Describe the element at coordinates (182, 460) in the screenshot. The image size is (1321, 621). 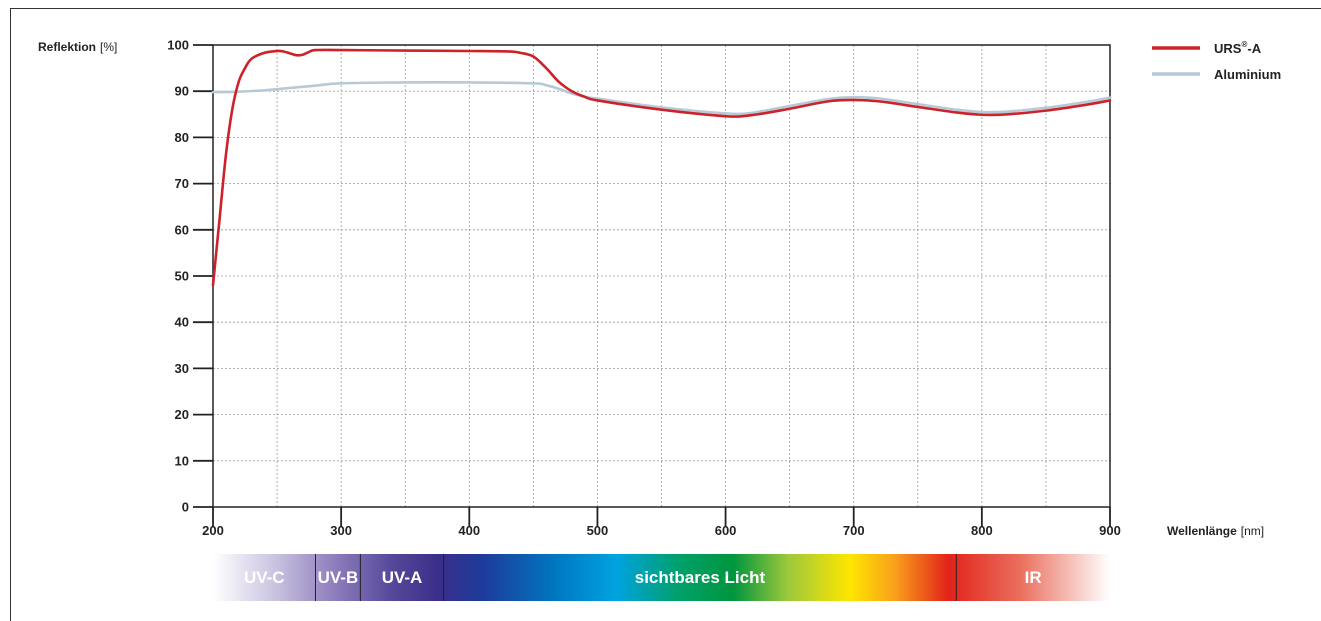
I see `y-tick-label-10: 10` at that location.